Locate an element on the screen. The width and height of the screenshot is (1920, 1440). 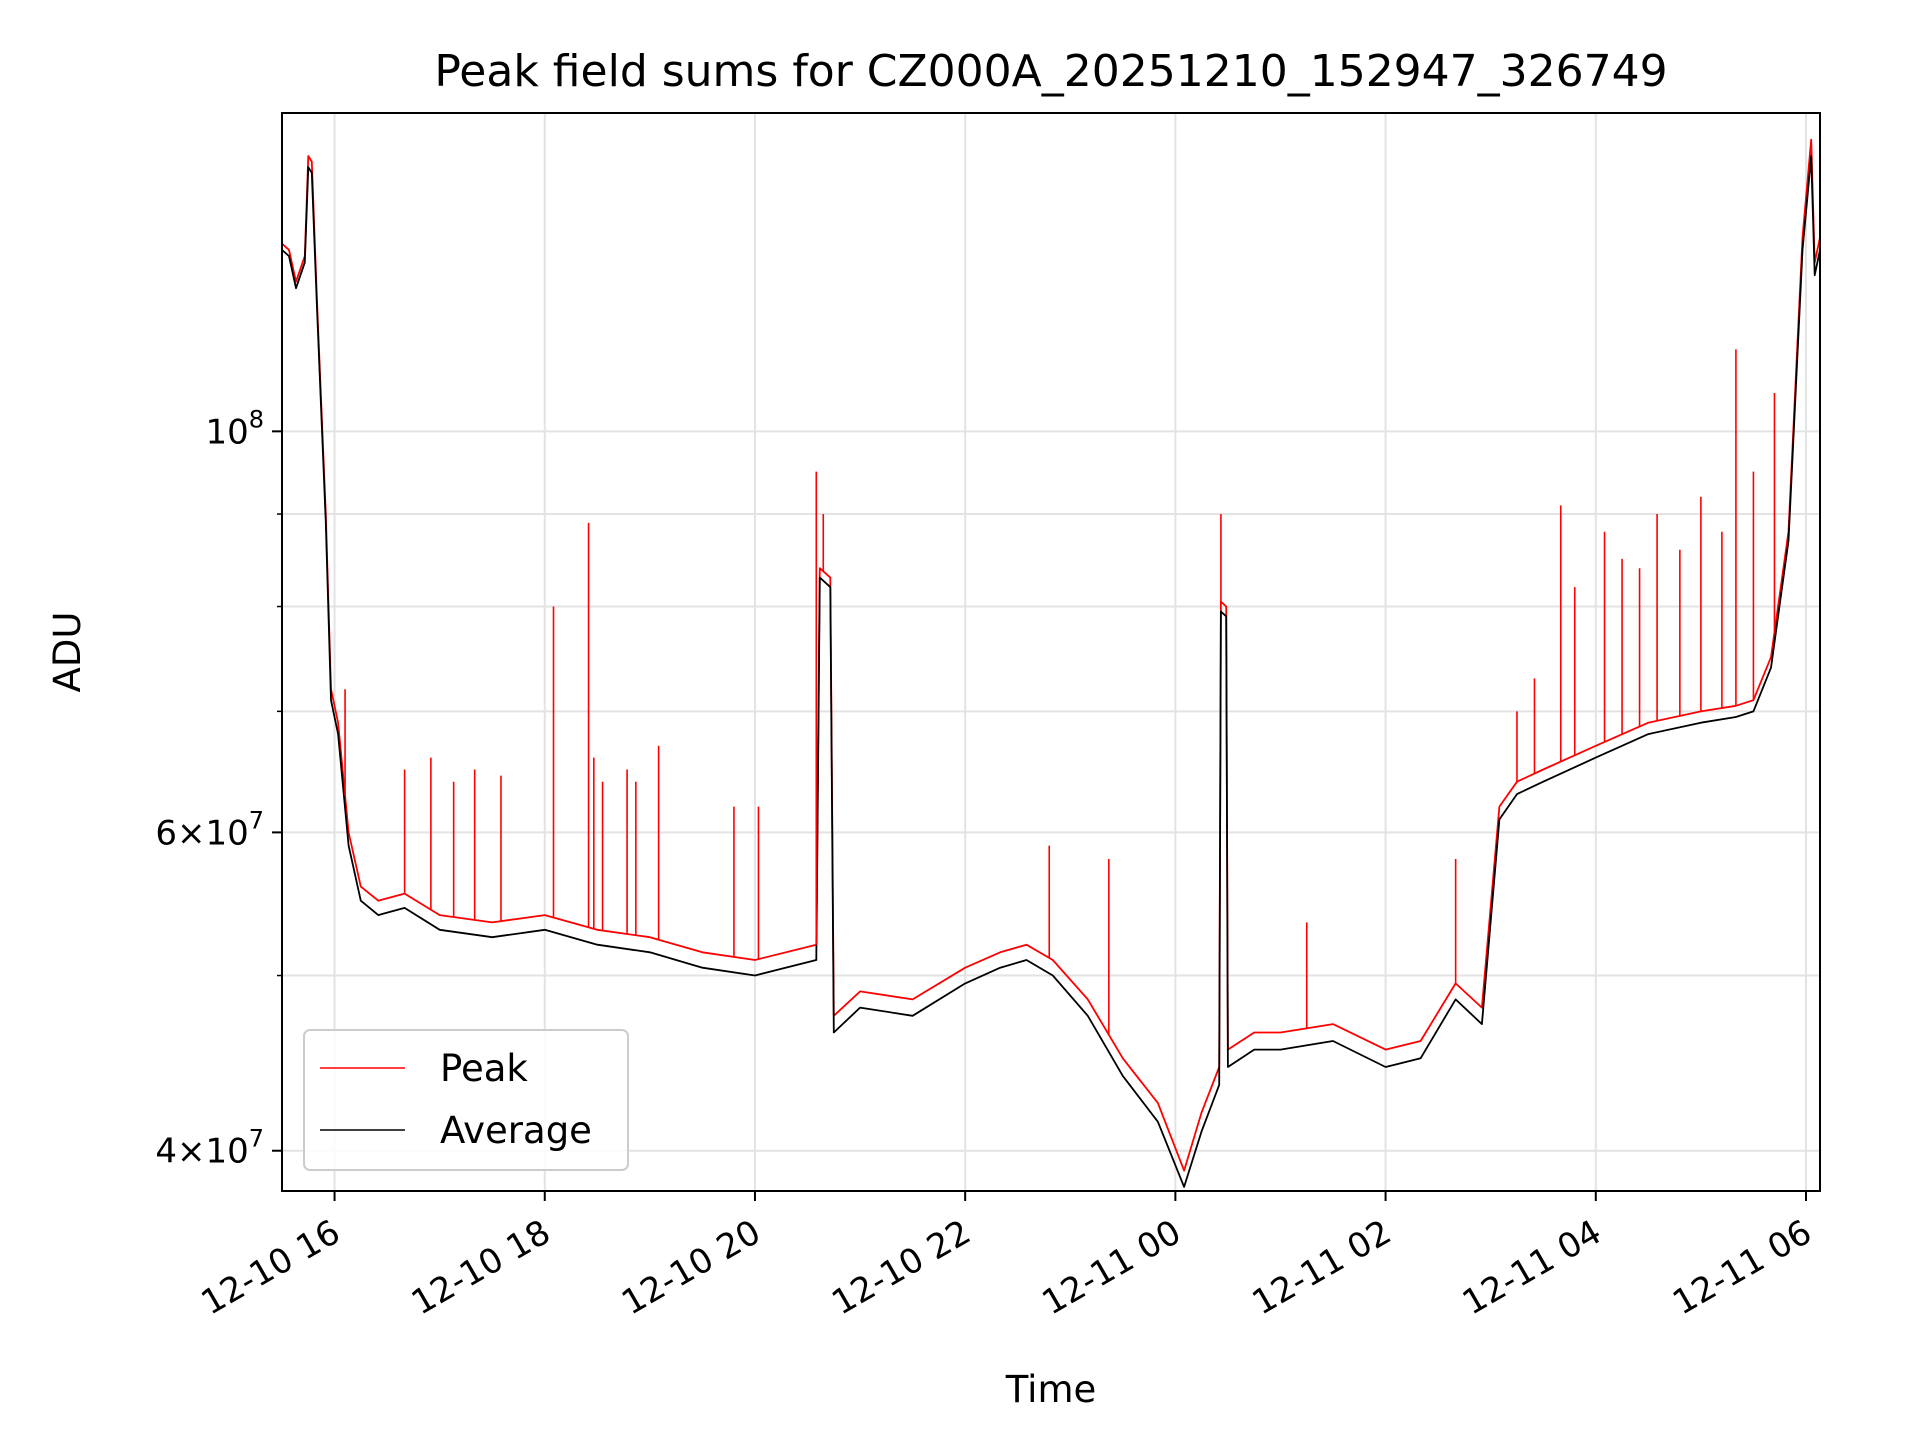
y-tick-label-base: 6×10 is located at coordinates (201, 833).